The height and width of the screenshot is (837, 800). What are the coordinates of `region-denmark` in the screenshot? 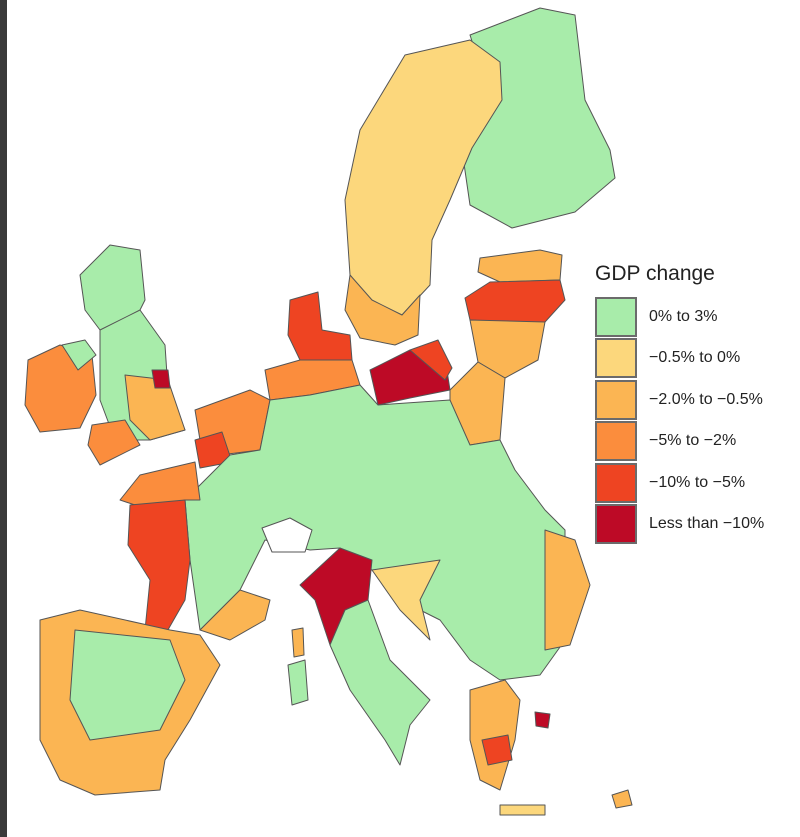 It's located at (320, 326).